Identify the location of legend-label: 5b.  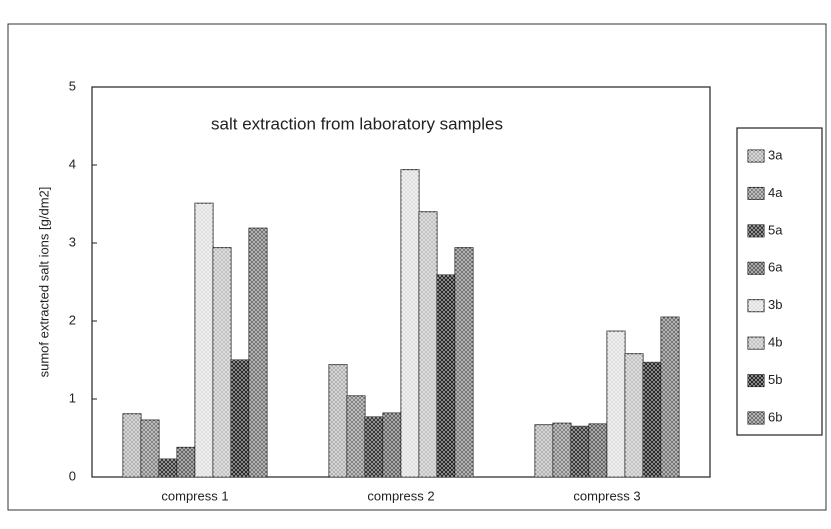
(775, 379).